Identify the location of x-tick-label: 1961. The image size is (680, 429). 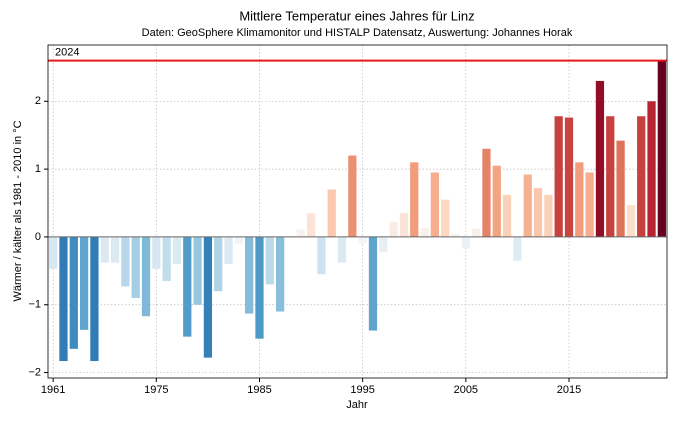
(53, 390).